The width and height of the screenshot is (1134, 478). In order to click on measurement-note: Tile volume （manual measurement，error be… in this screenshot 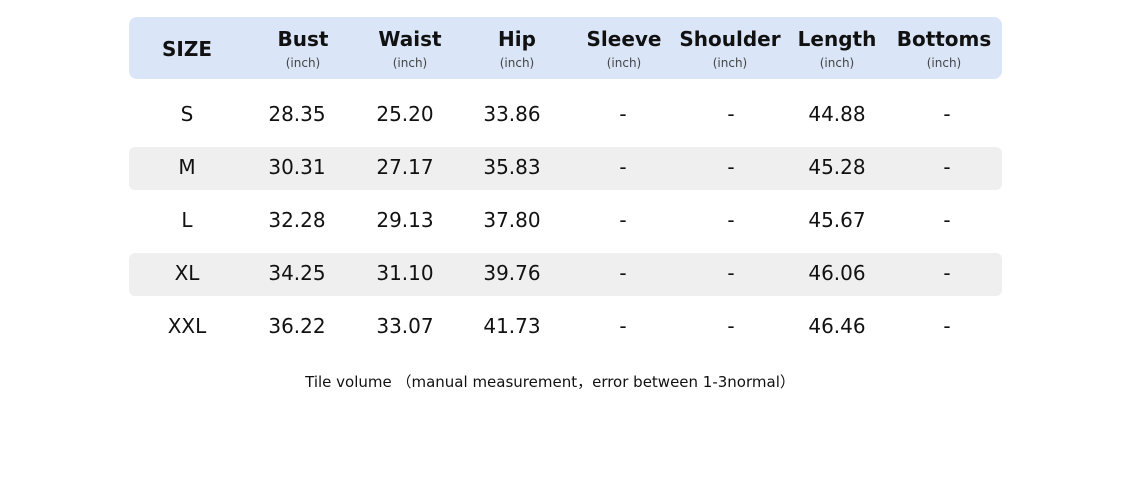, I will do `click(550, 382)`.